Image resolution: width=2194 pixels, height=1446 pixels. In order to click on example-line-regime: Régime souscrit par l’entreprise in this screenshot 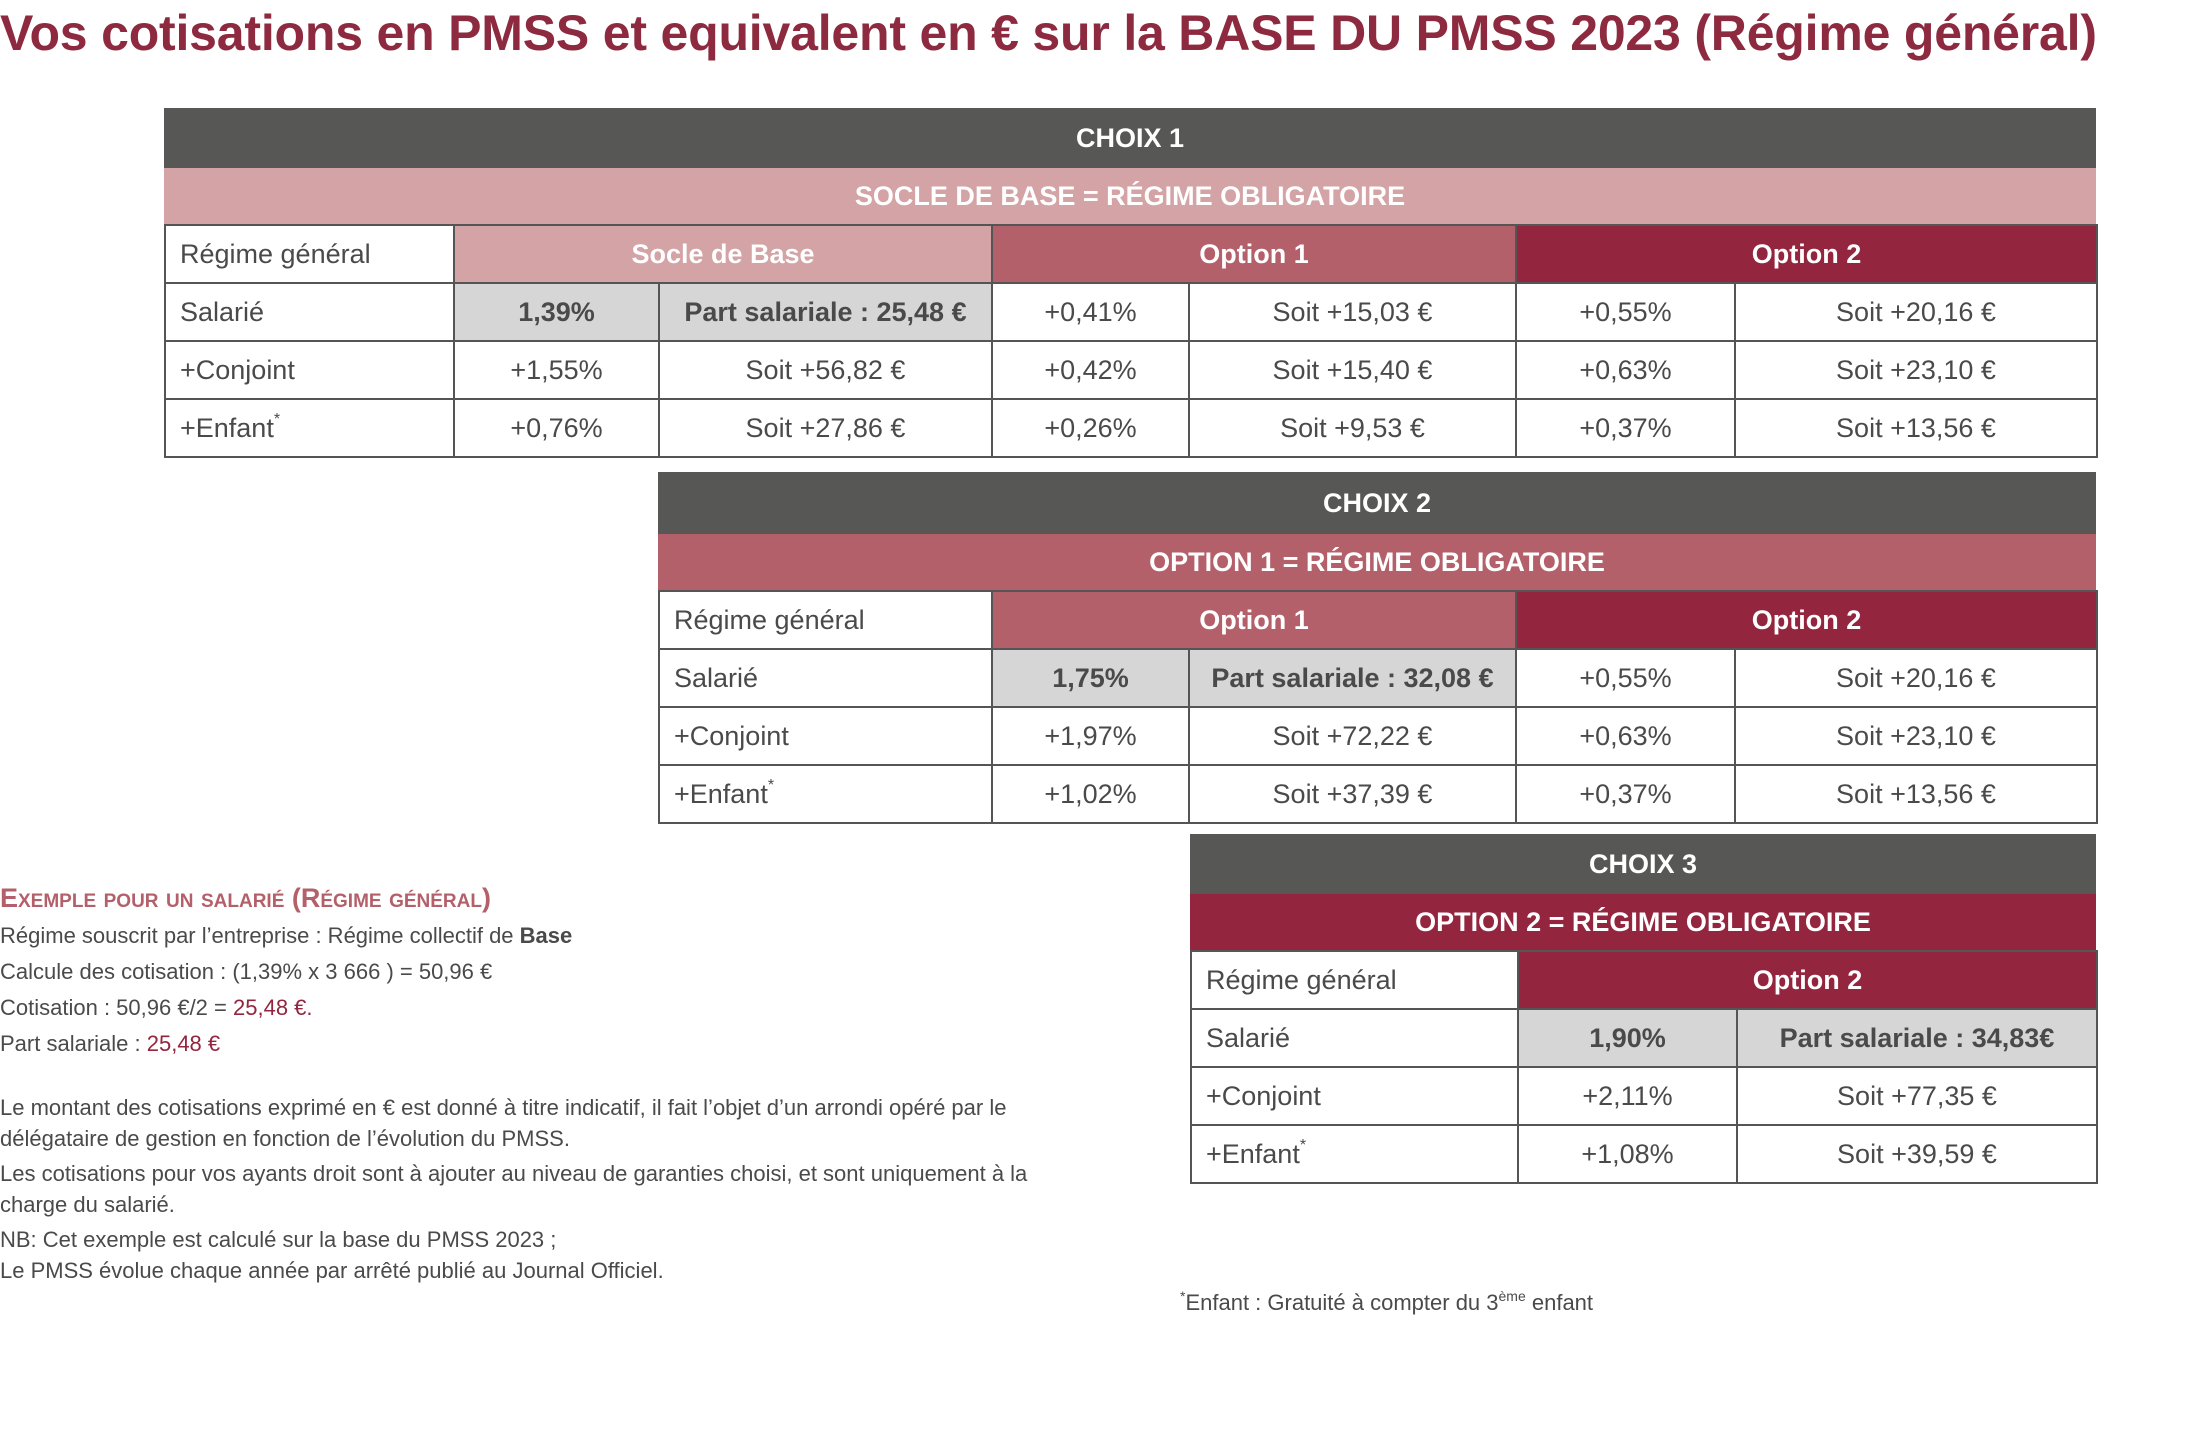, I will do `click(286, 935)`.